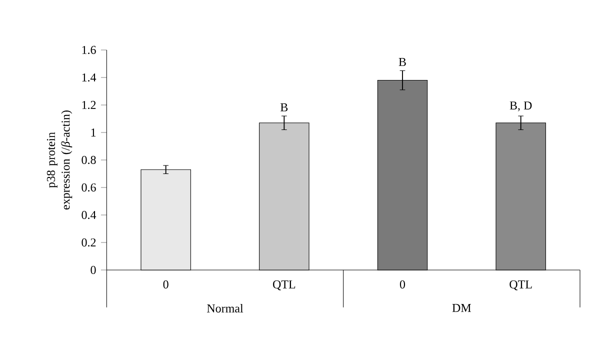 The height and width of the screenshot is (342, 600). Describe the element at coordinates (93, 132) in the screenshot. I see `y-tick-label: 1` at that location.